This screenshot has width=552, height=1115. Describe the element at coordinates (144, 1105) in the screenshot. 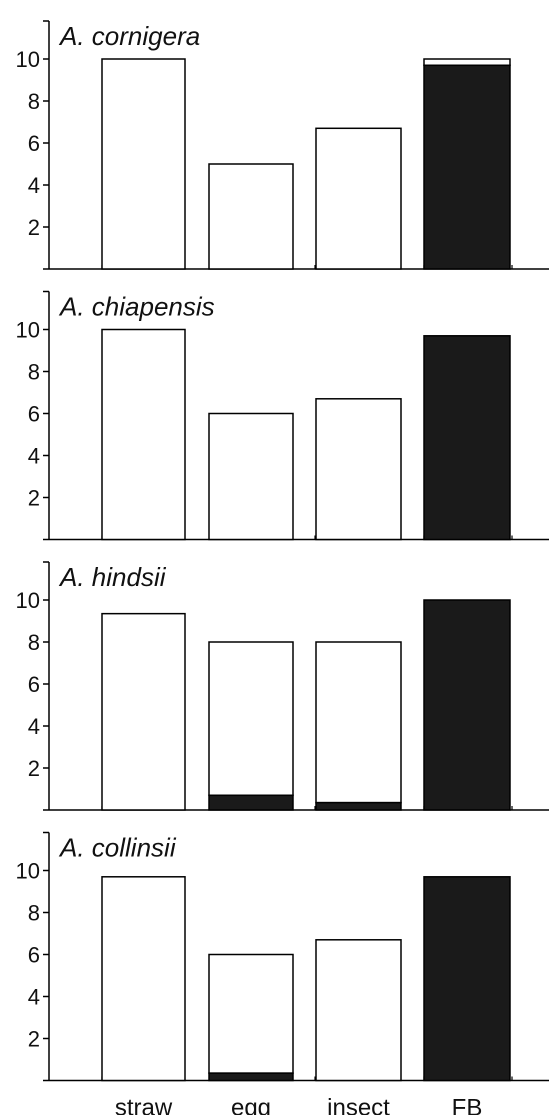

I see `category-label: straw` at that location.